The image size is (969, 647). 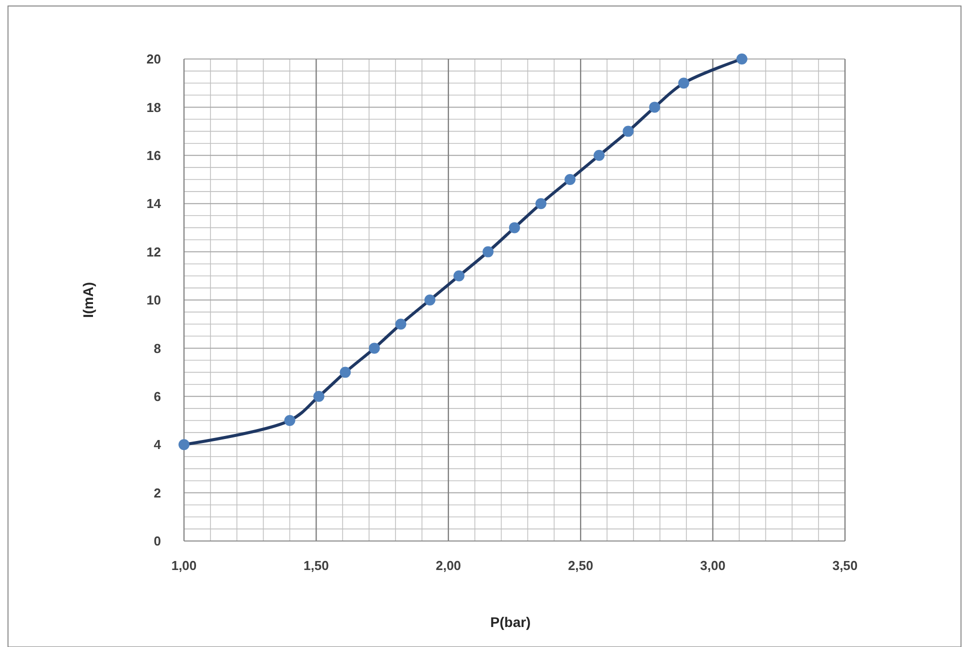 I want to click on x-tick-label: 1,50, so click(x=316, y=565).